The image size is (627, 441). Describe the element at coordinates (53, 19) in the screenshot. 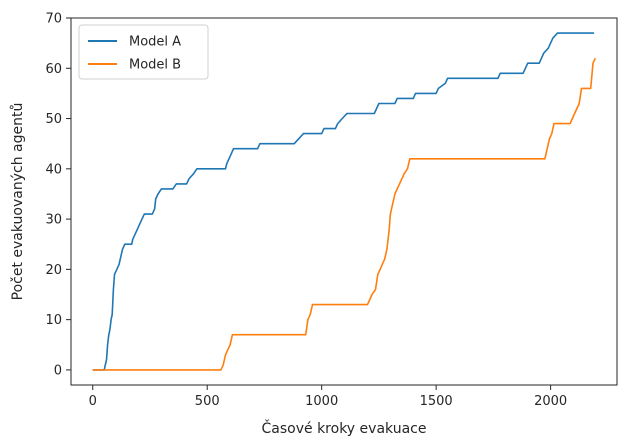

I see `y-tick-label: 70` at that location.